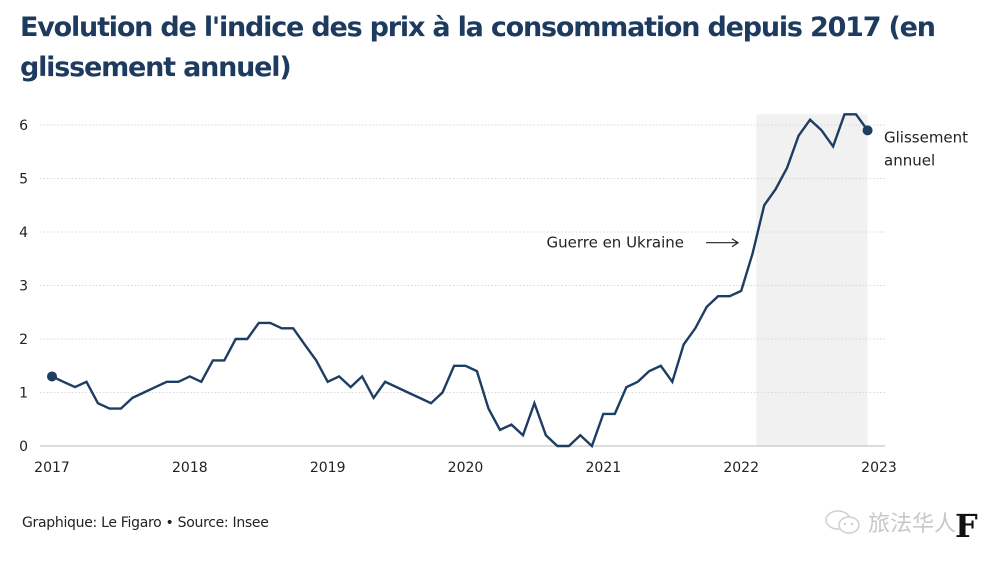  I want to click on x-tick-label: 2018, so click(190, 468).